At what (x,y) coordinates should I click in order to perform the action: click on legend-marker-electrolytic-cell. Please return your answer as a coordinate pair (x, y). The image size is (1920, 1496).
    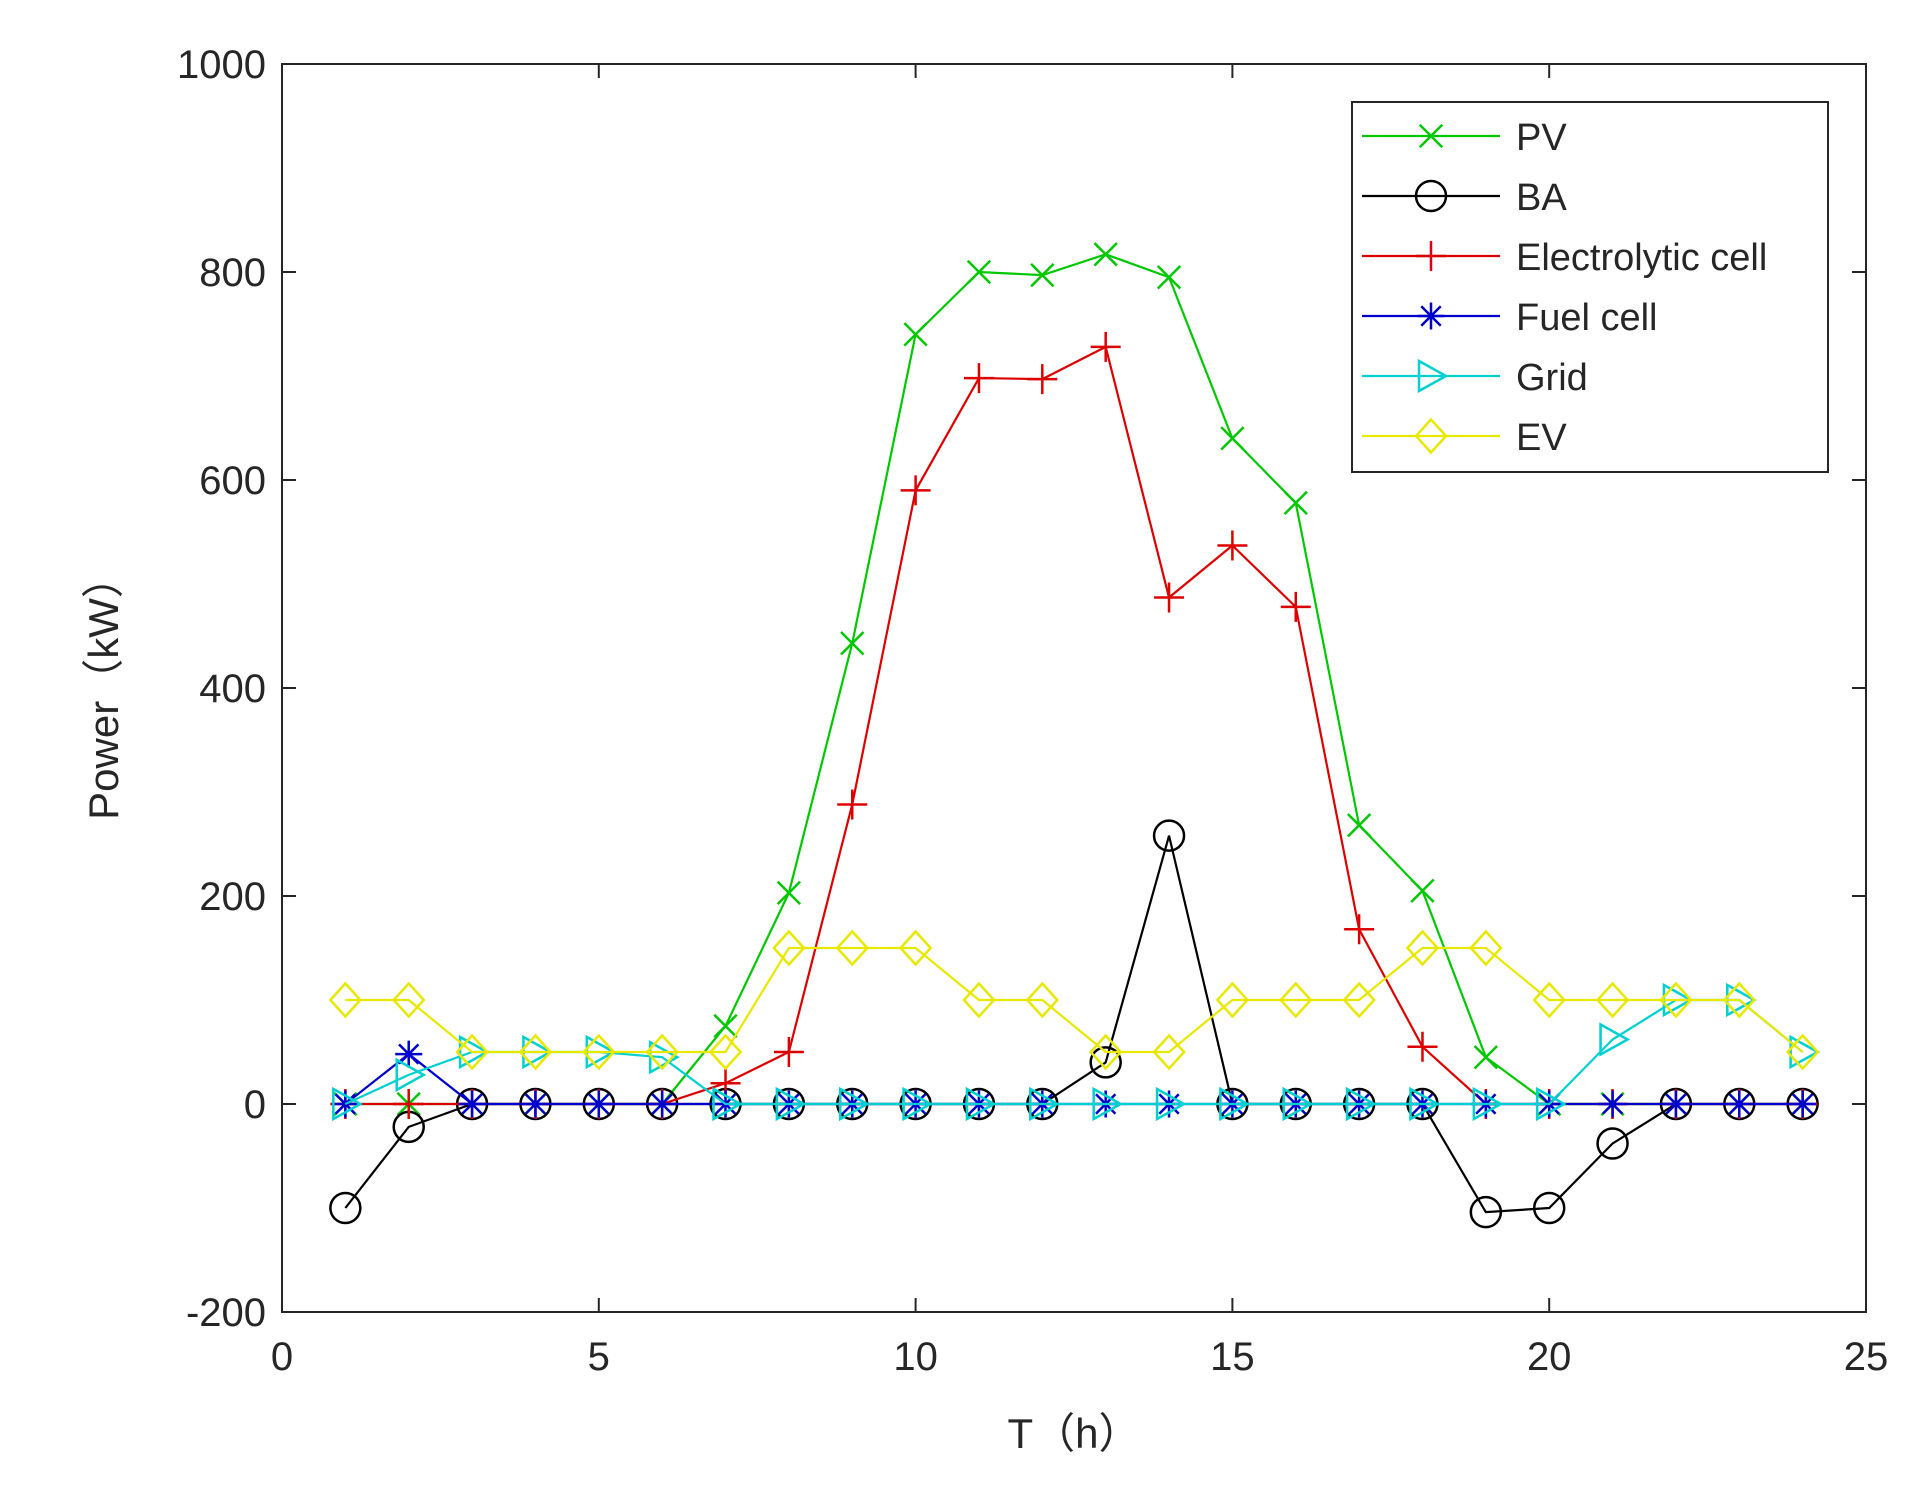
    Looking at the image, I should click on (1431, 256).